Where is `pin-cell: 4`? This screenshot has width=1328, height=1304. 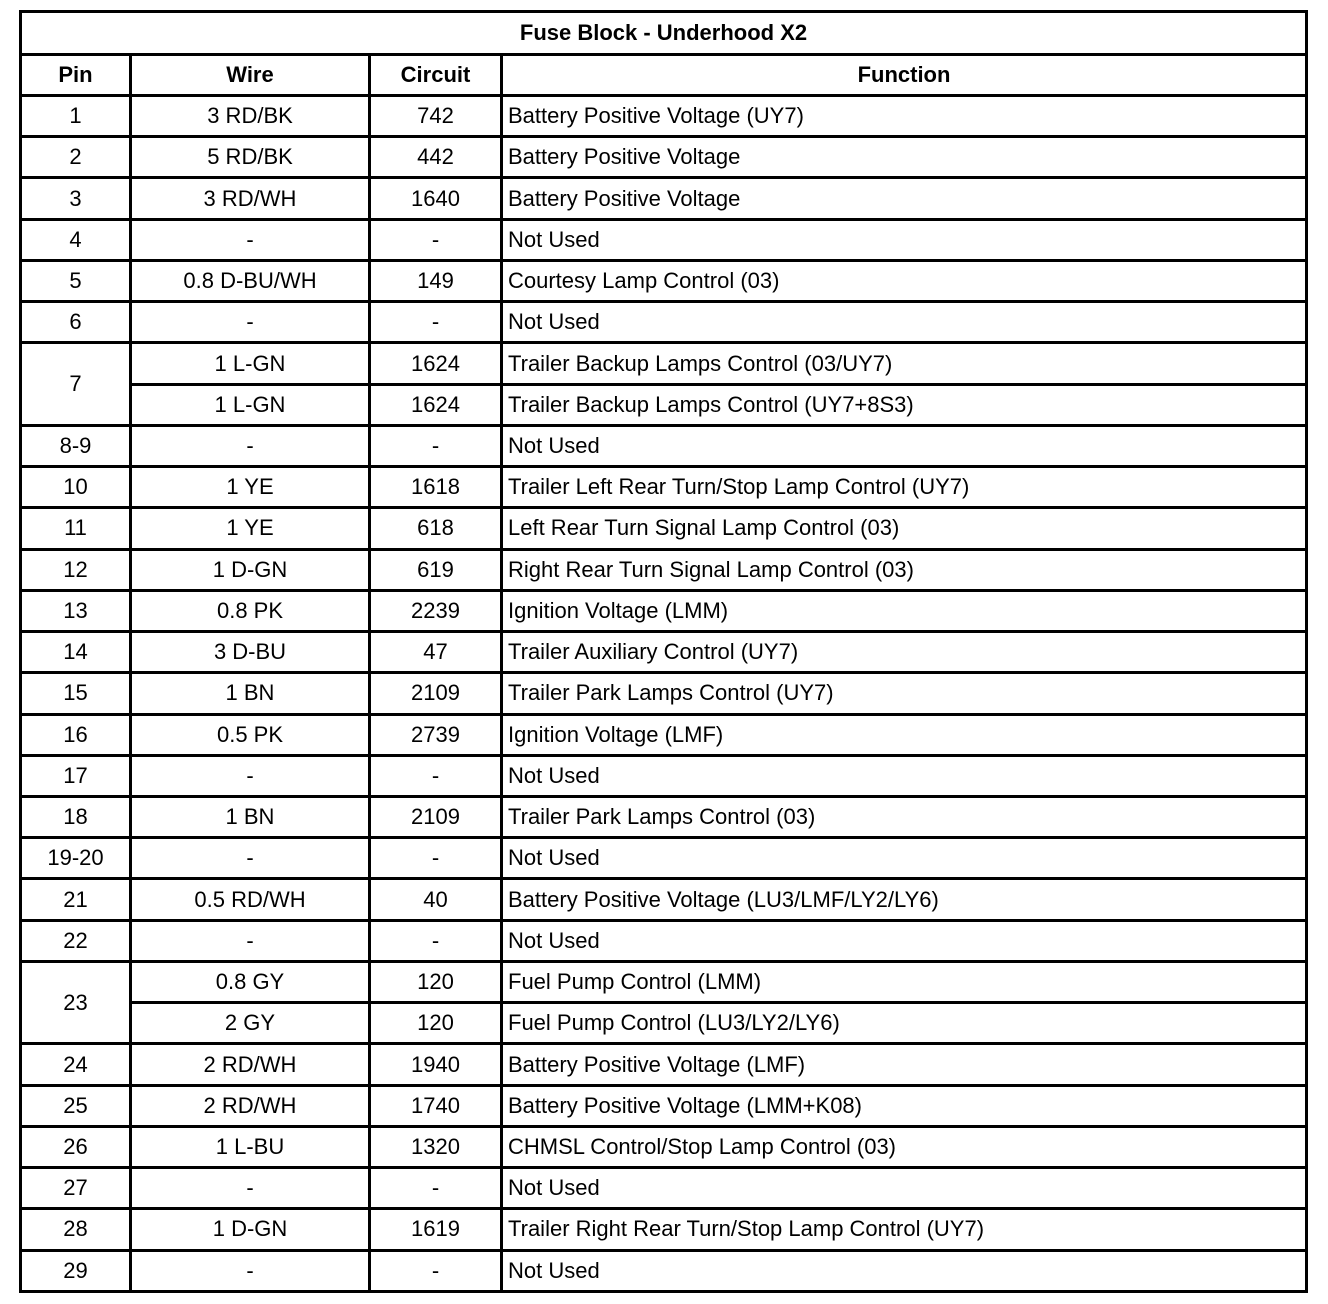 pin-cell: 4 is located at coordinates (75, 239).